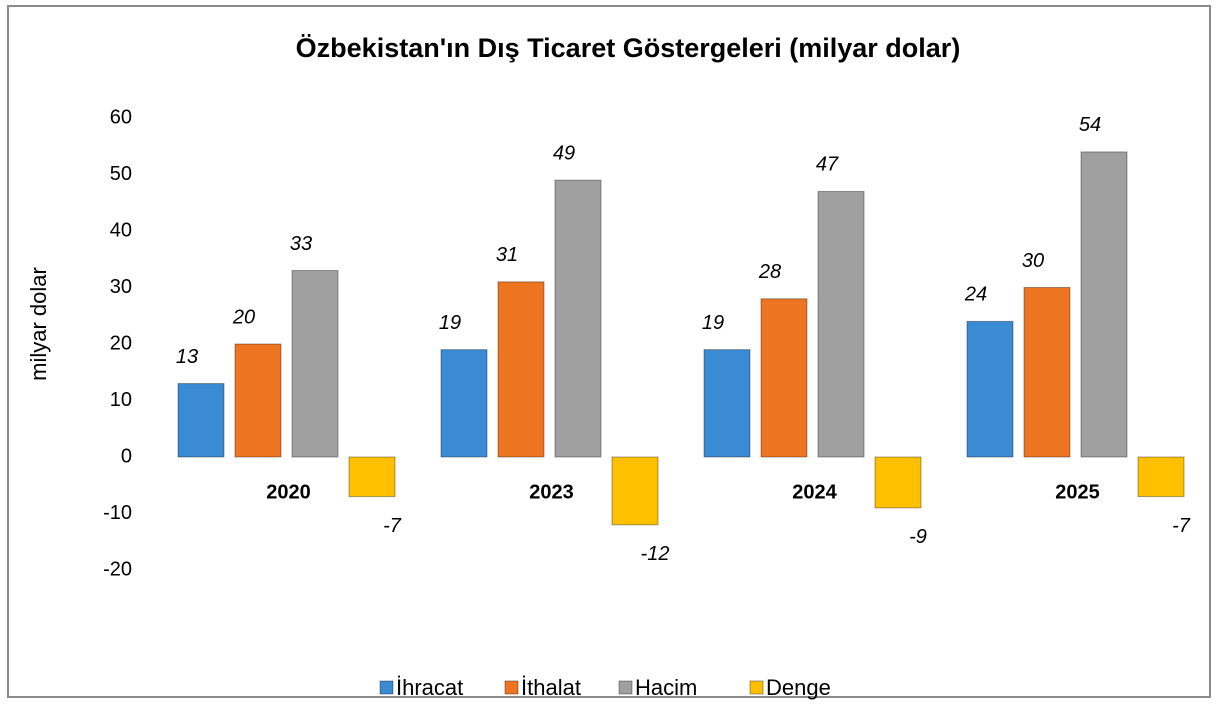 Image resolution: width=1219 pixels, height=704 pixels. Describe the element at coordinates (666, 687) in the screenshot. I see `legend-label: Hacim` at that location.